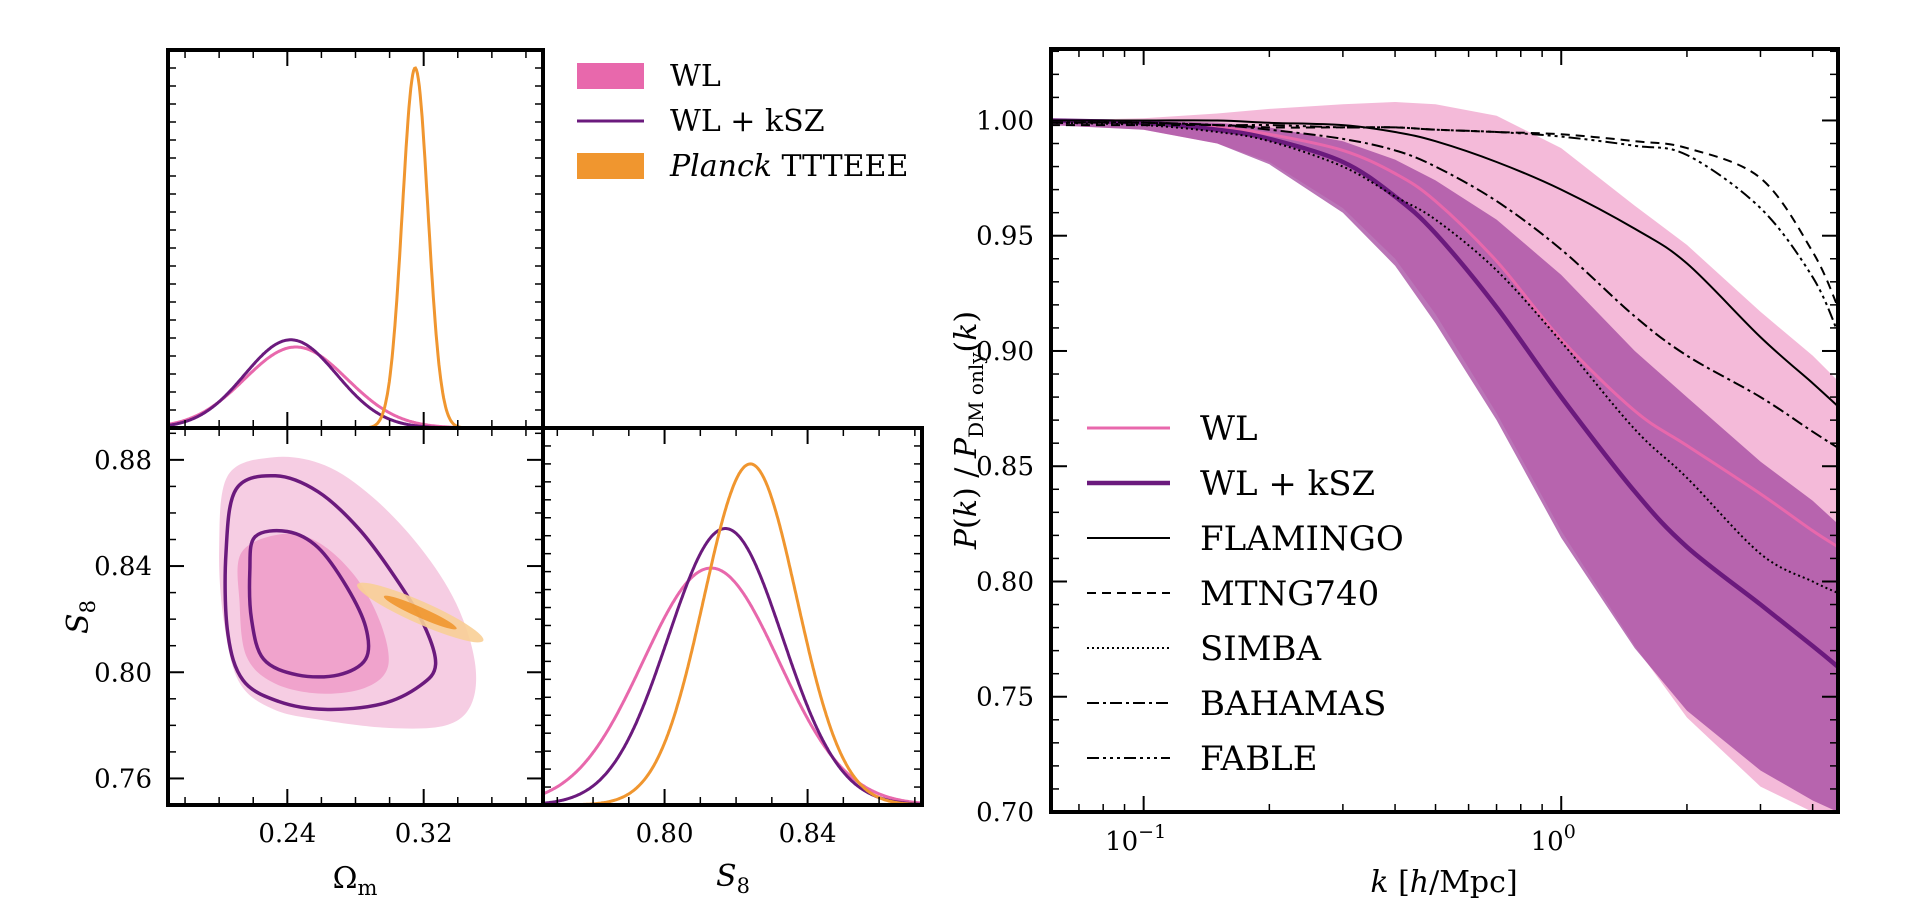  I want to click on ratio-tick-label: 1.00, so click(1005, 121).